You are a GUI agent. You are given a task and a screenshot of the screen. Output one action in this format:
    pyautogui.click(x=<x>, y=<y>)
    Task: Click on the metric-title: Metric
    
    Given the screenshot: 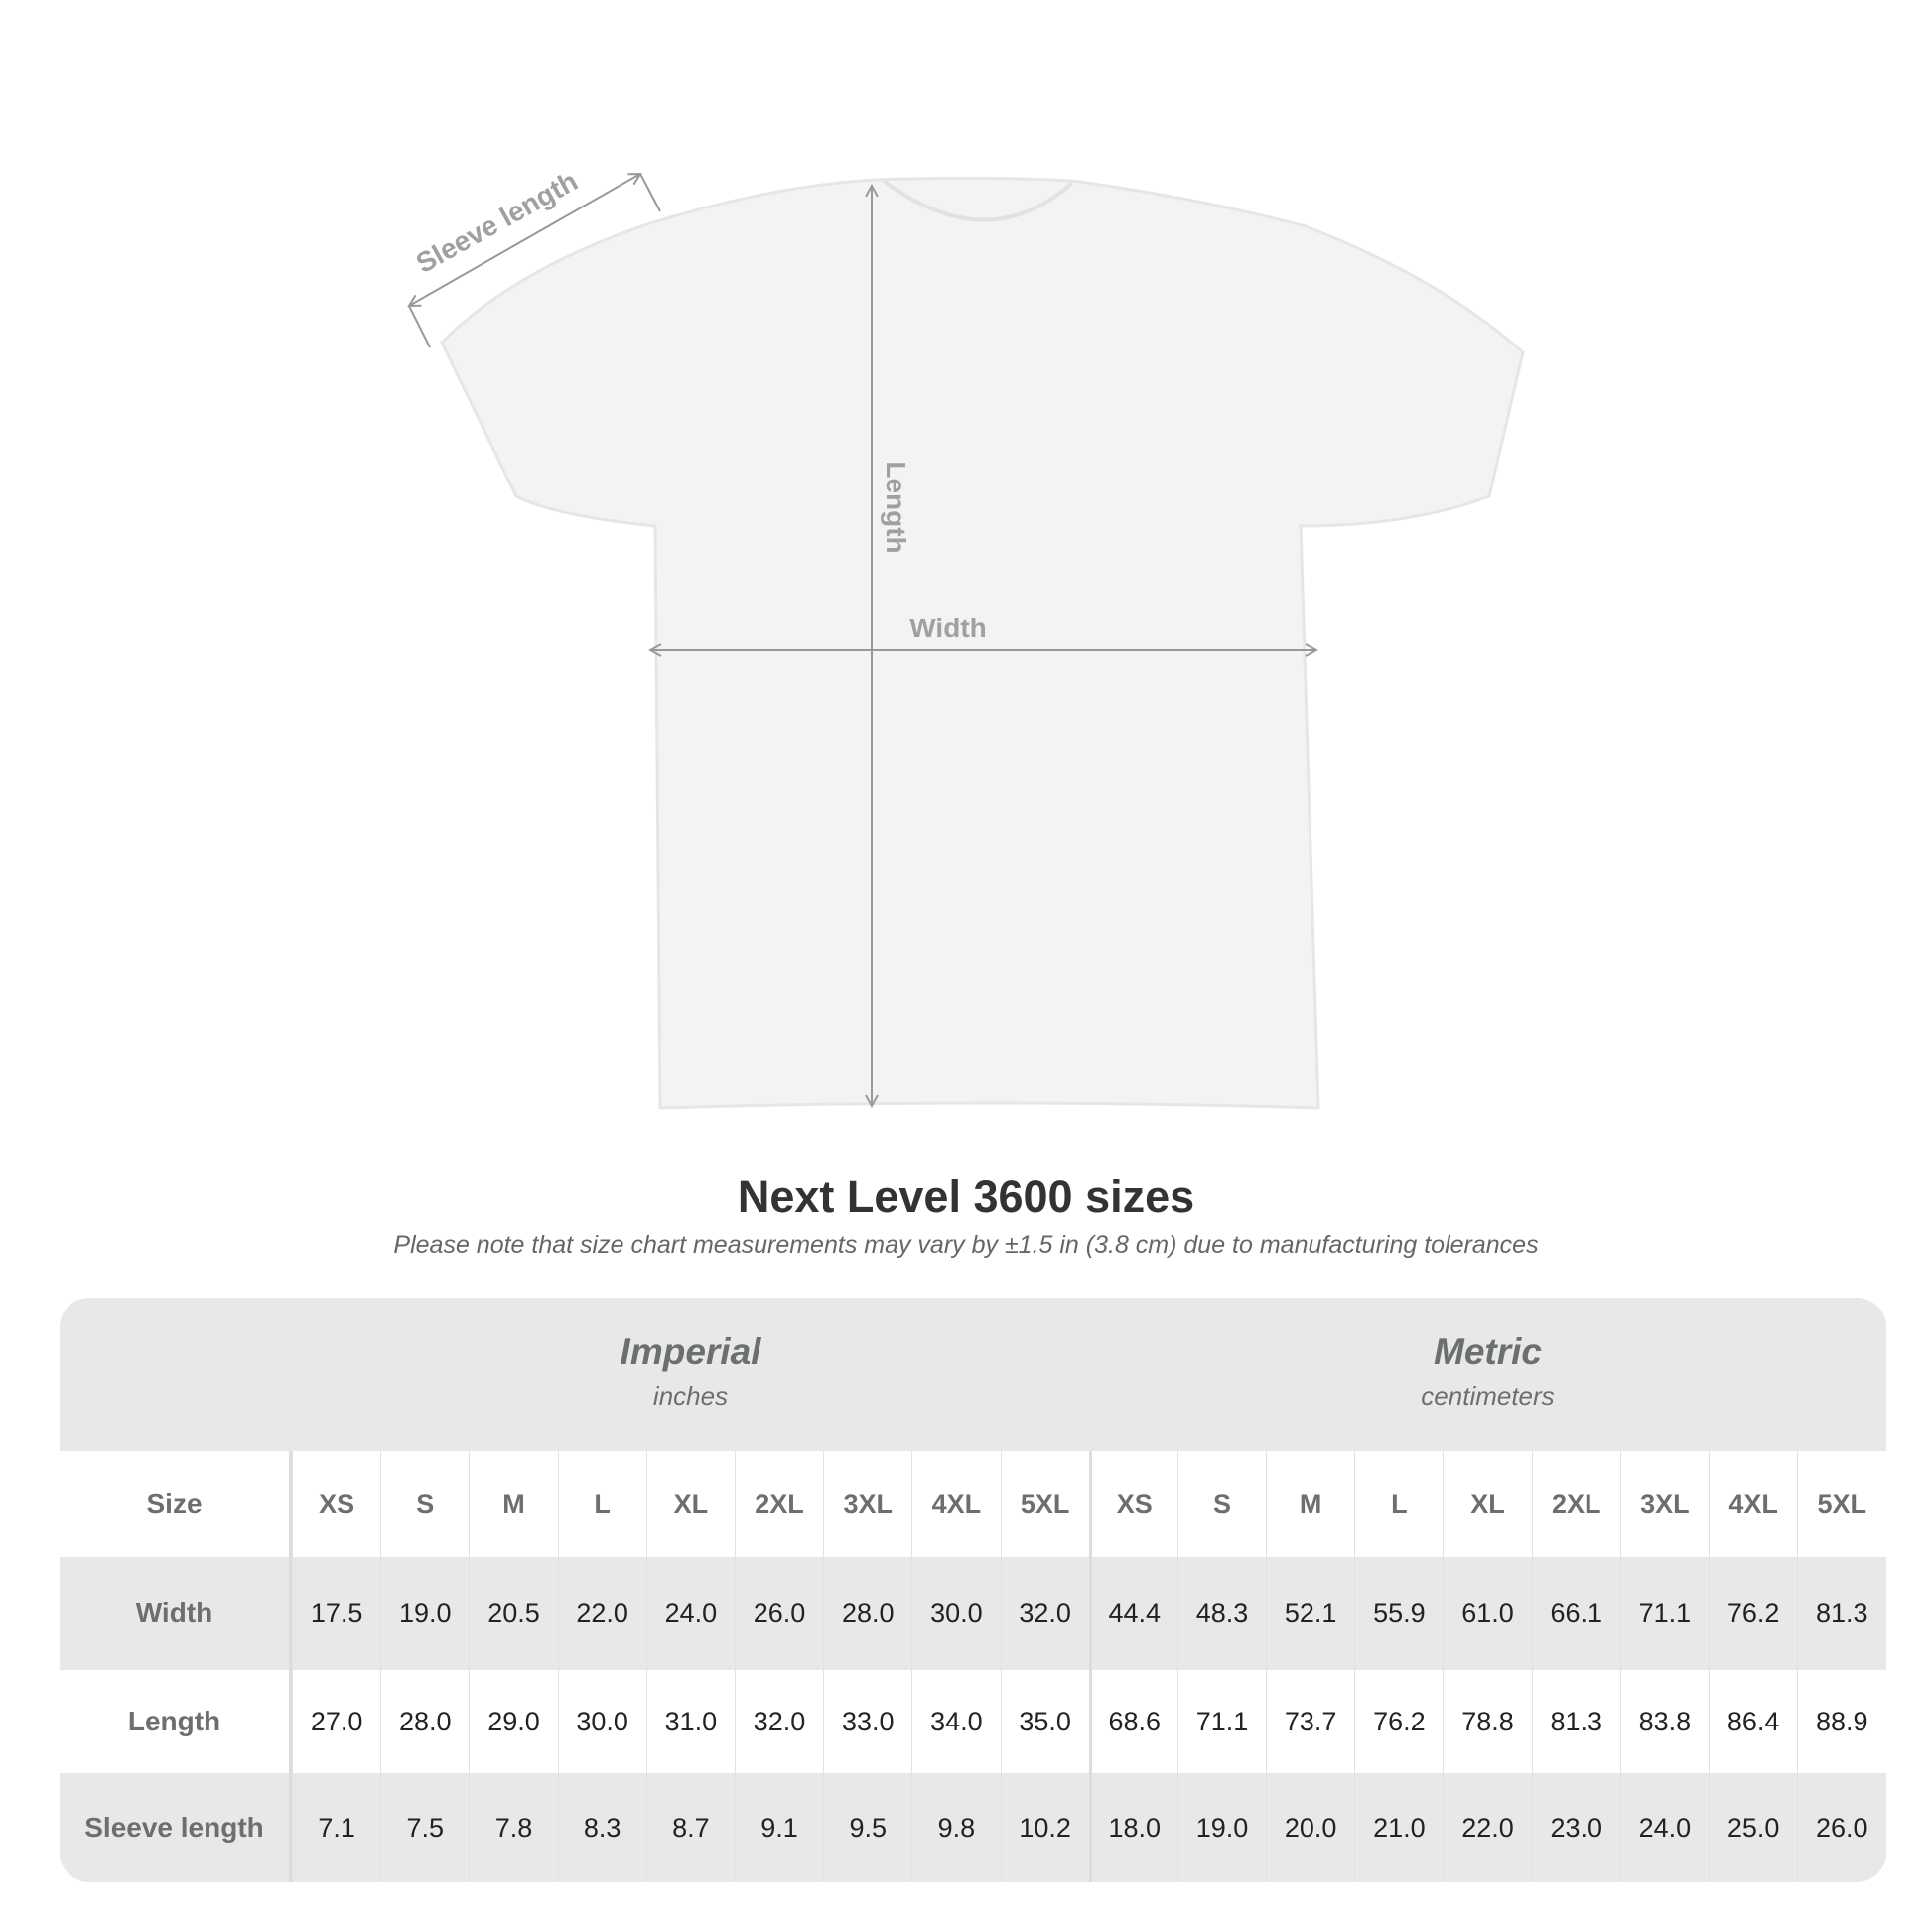 What is the action you would take?
    pyautogui.click(x=1488, y=1351)
    